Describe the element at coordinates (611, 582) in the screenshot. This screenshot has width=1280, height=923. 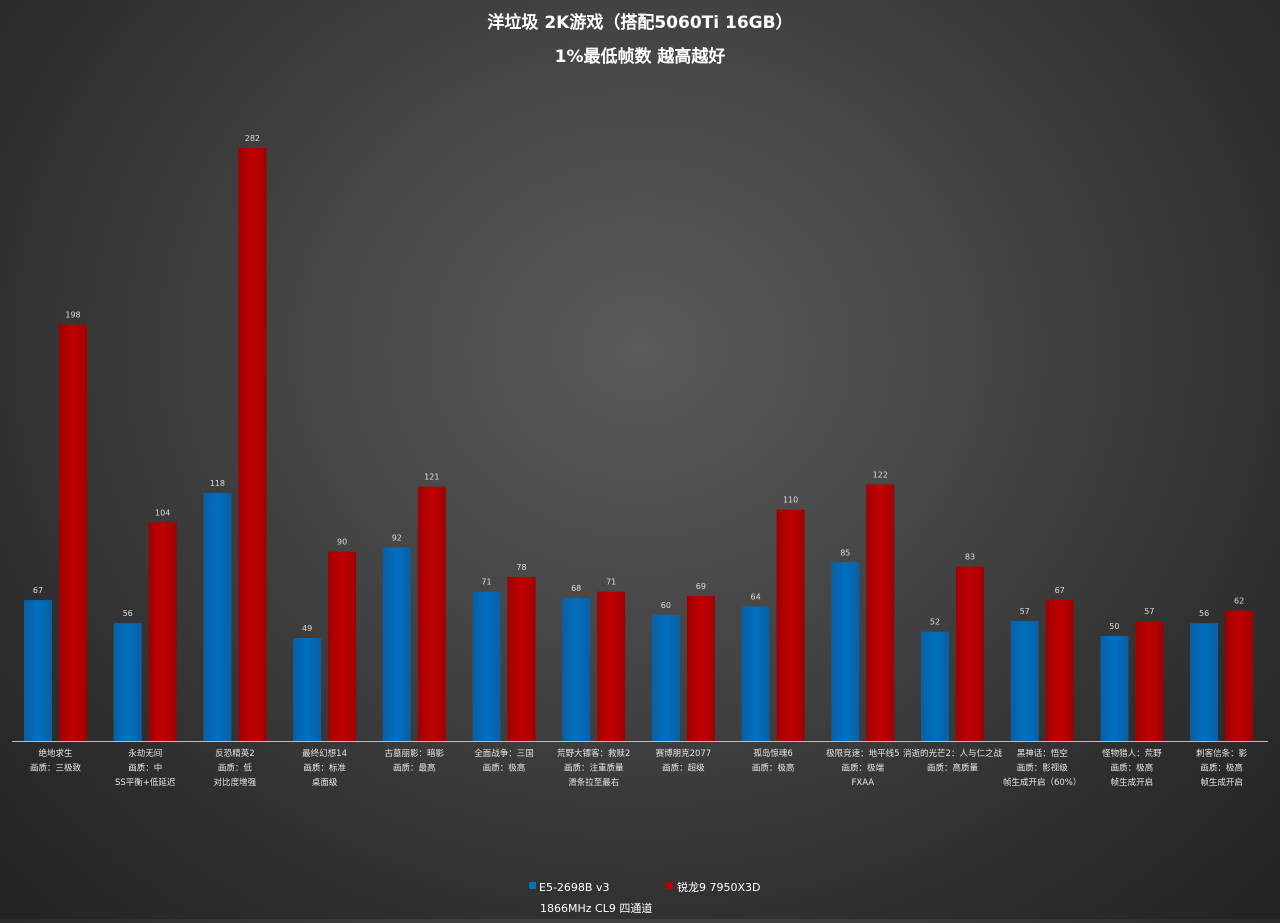
I see `value-label-ryzen-7: 71` at that location.